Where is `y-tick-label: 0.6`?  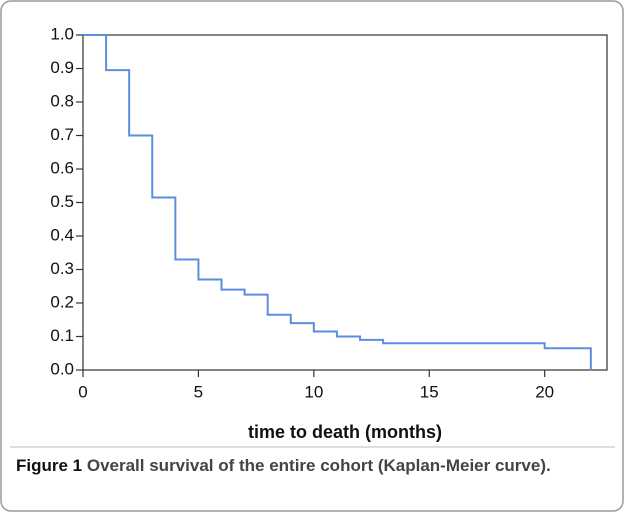 y-tick-label: 0.6 is located at coordinates (62, 167).